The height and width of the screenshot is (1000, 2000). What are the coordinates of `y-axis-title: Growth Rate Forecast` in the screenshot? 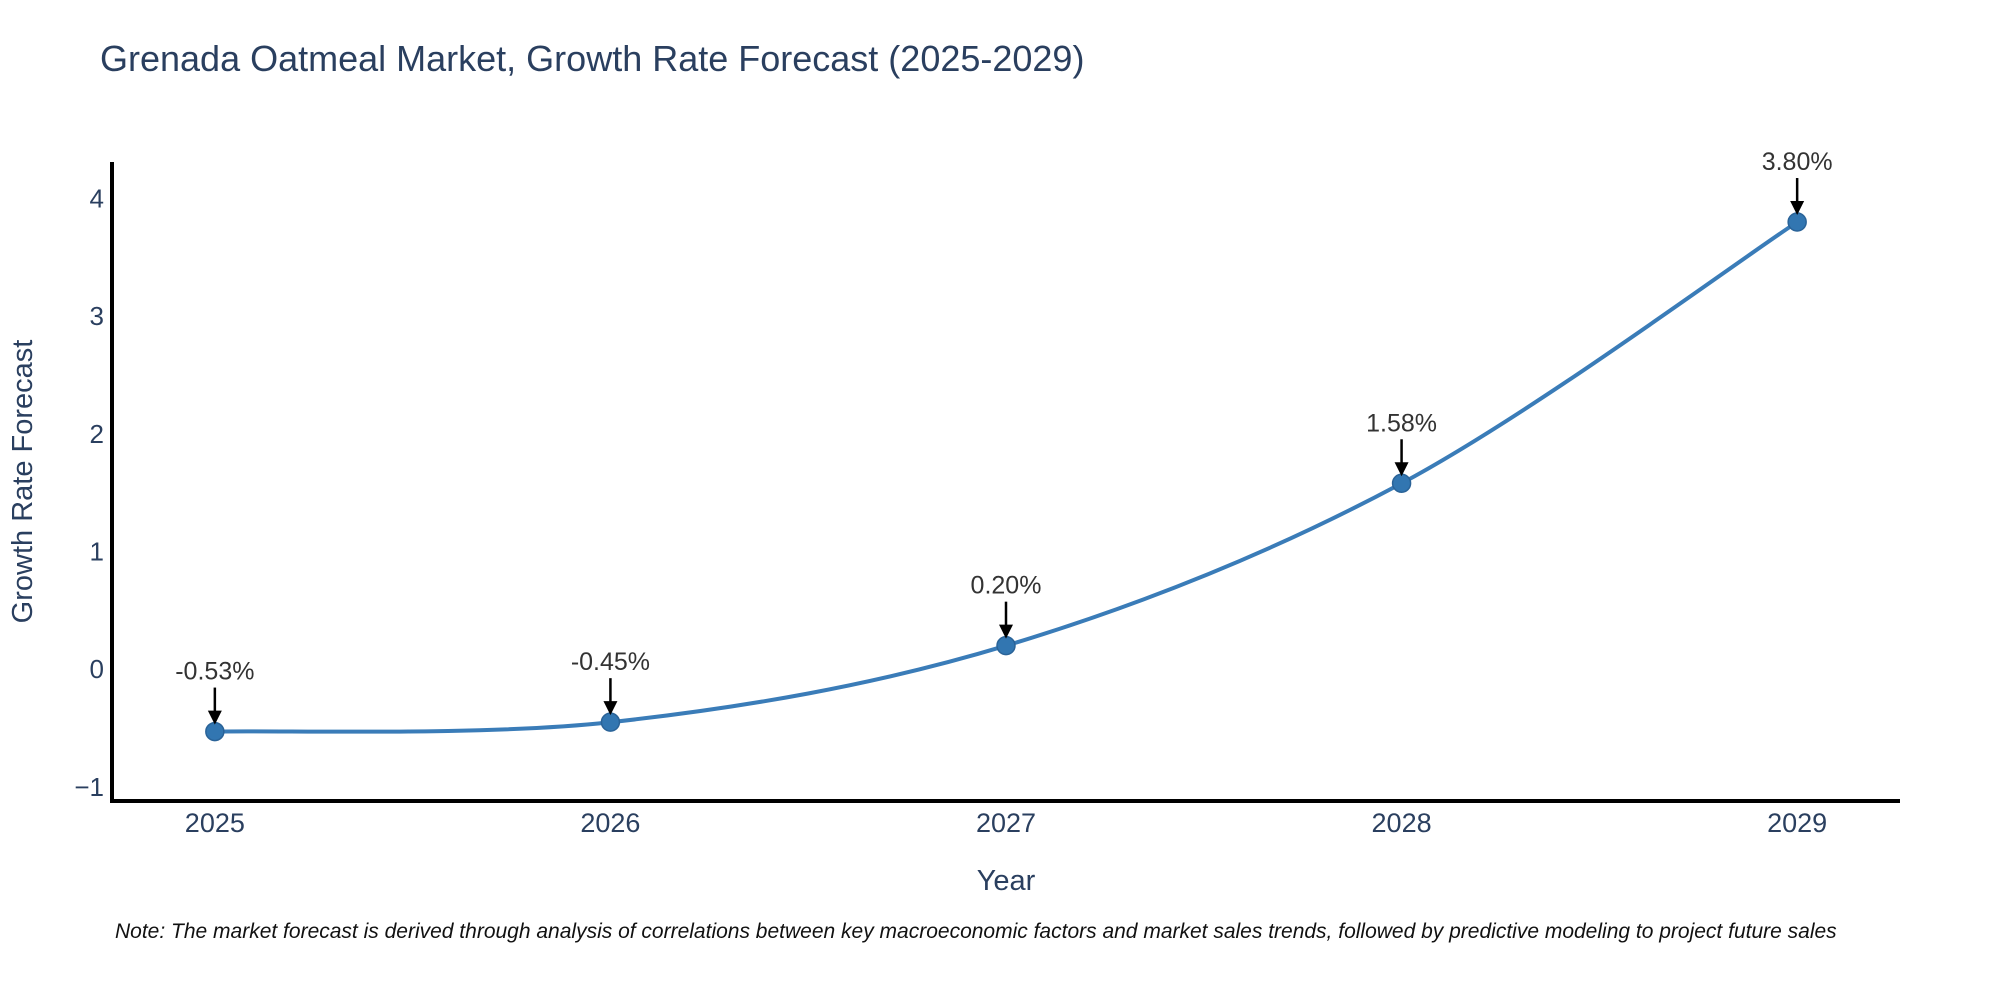 It's located at (23, 482).